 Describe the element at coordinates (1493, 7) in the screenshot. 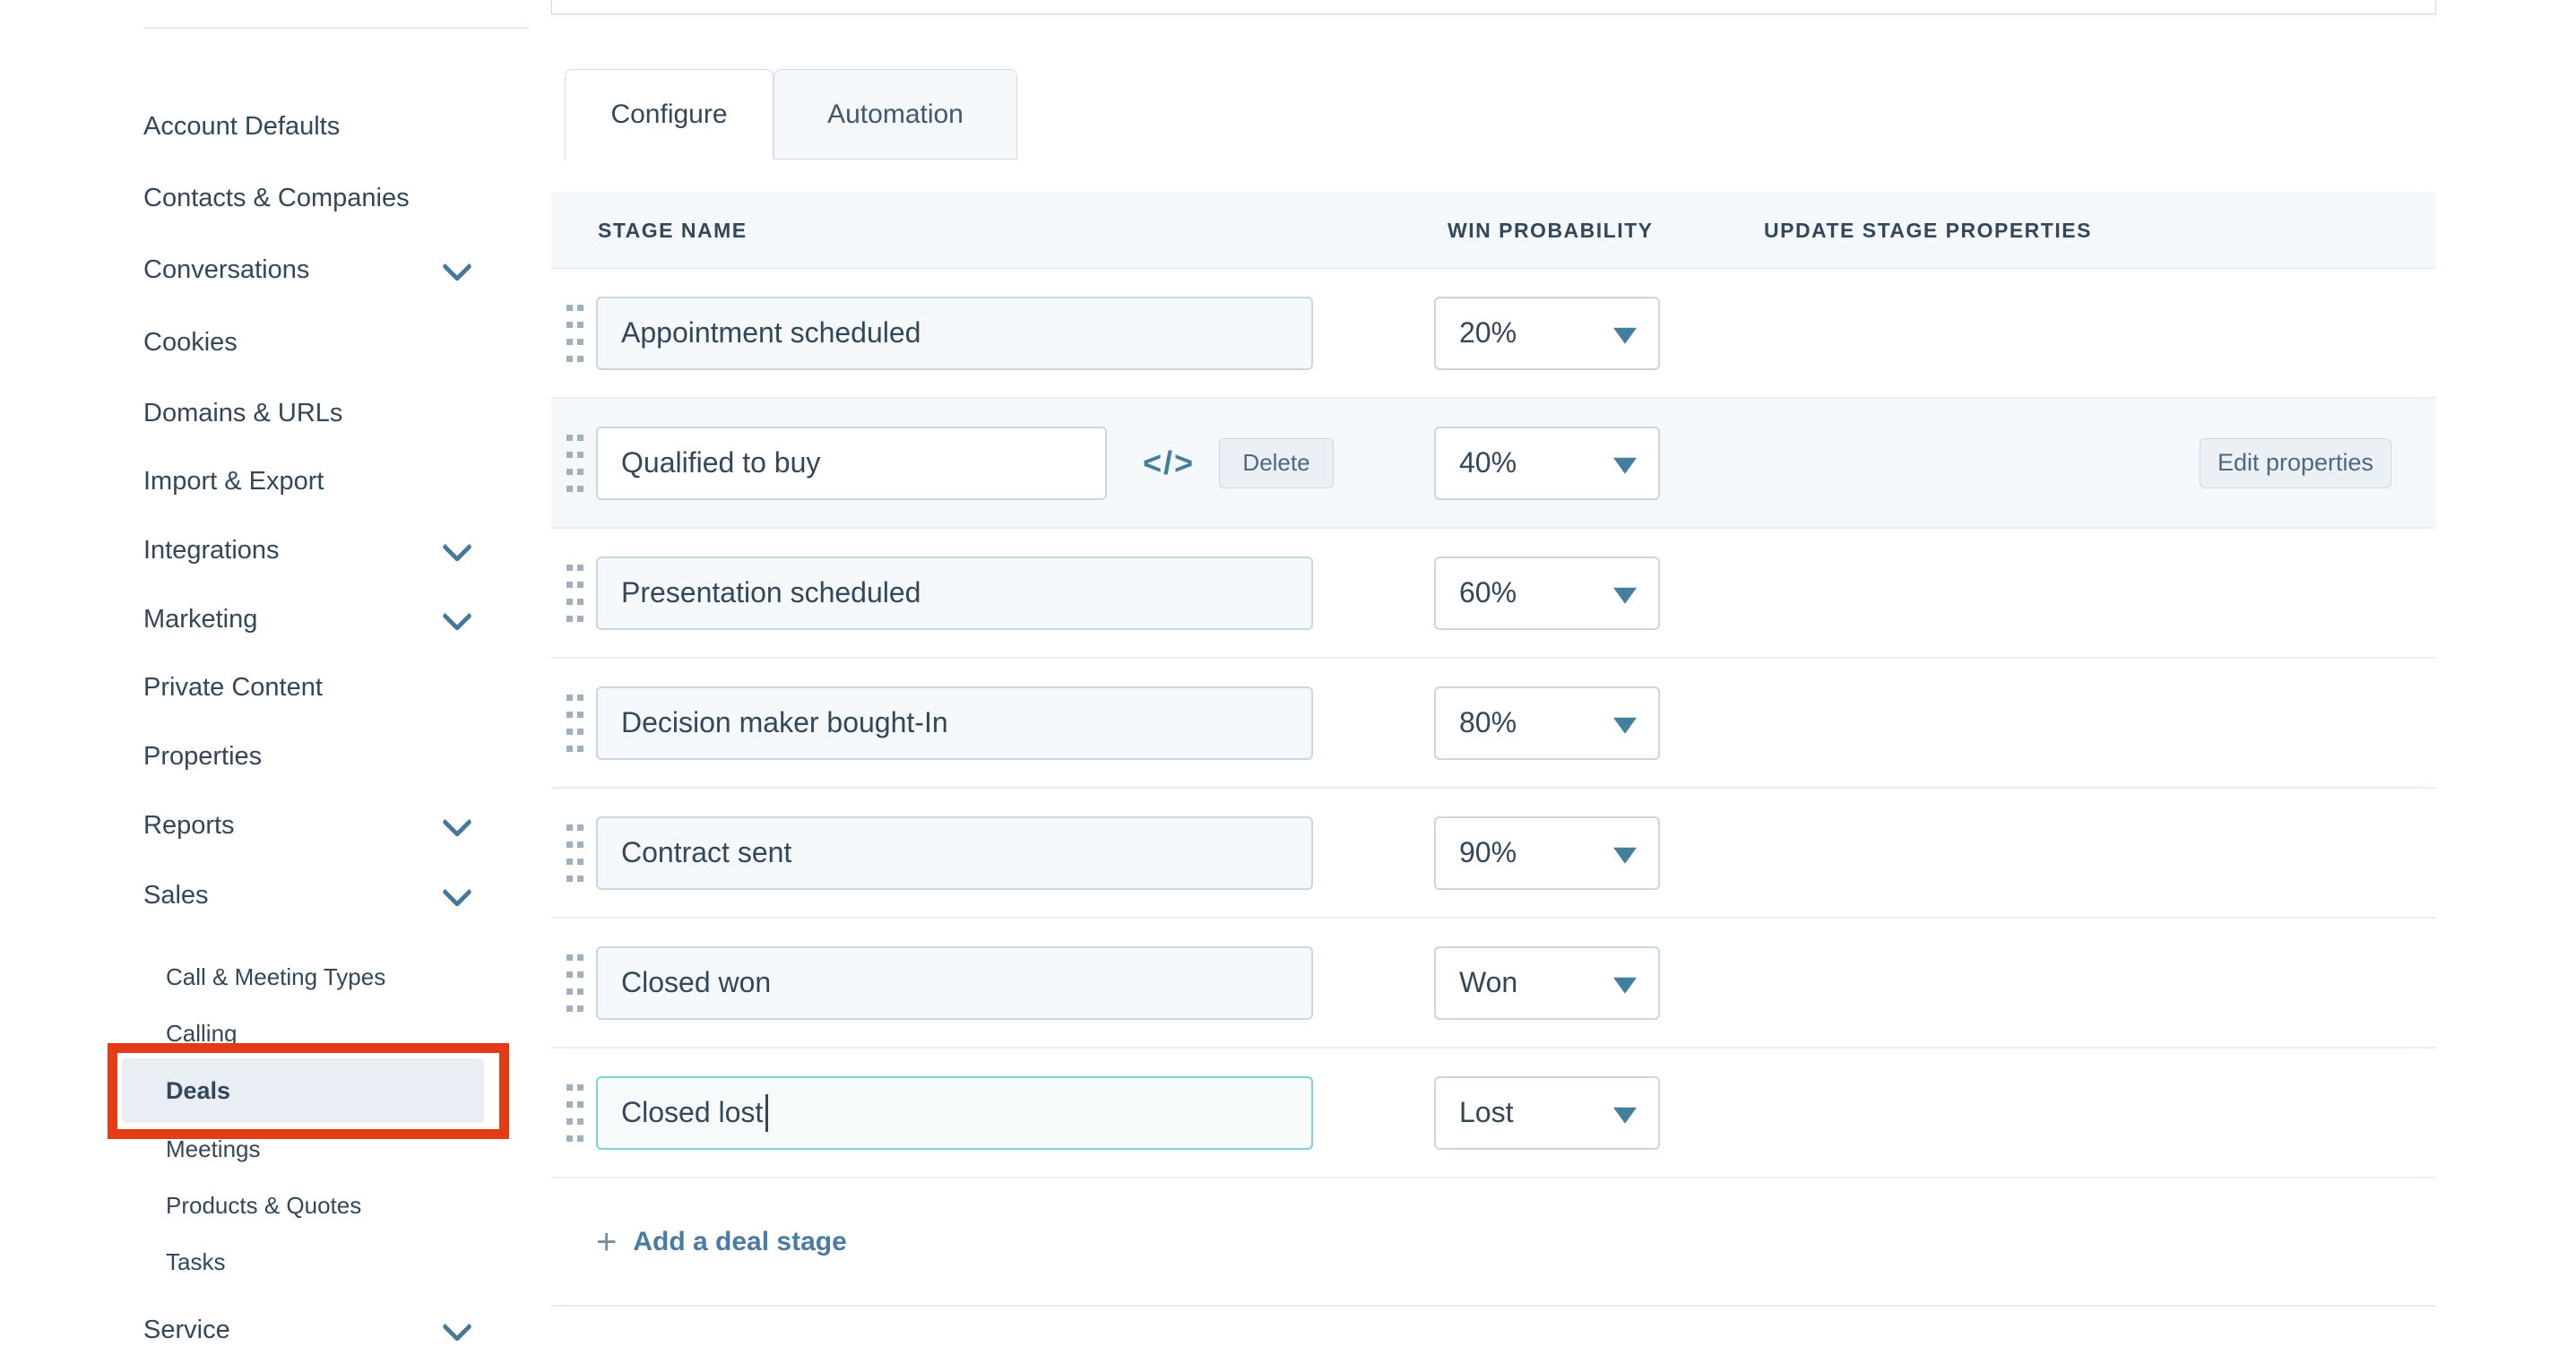

I see `previous-card-bottom-edge` at that location.